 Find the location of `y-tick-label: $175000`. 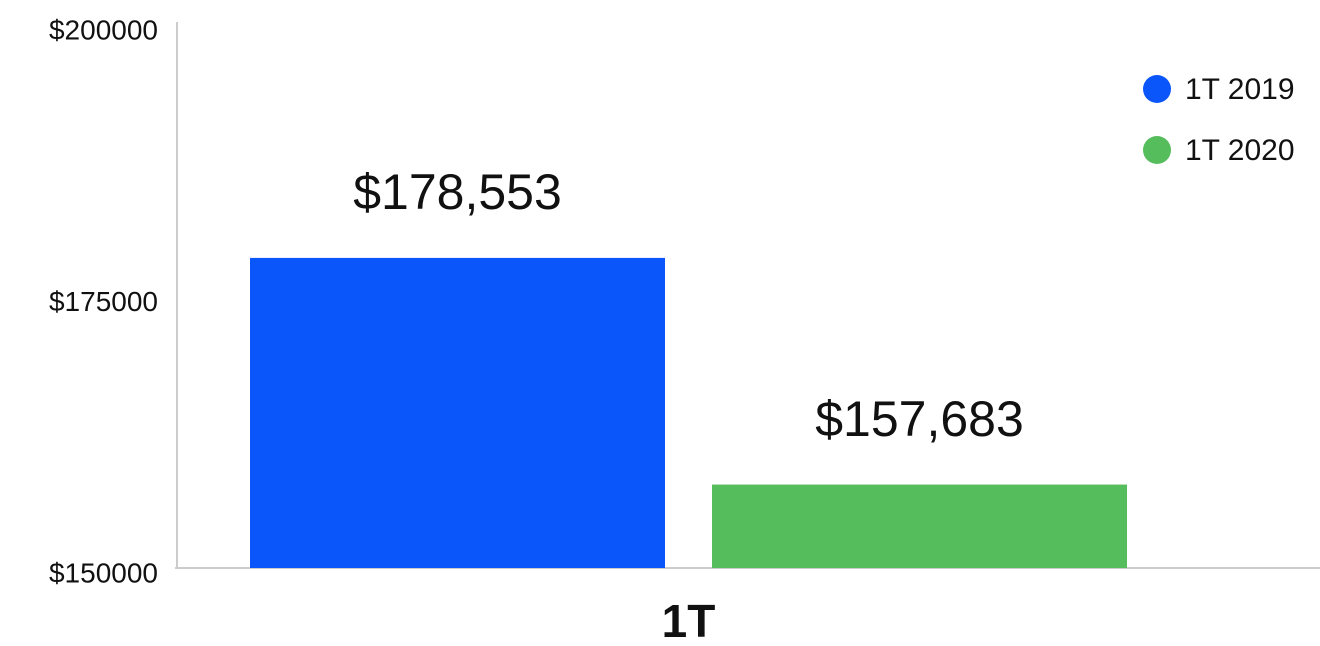

y-tick-label: $175000 is located at coordinates (103, 301).